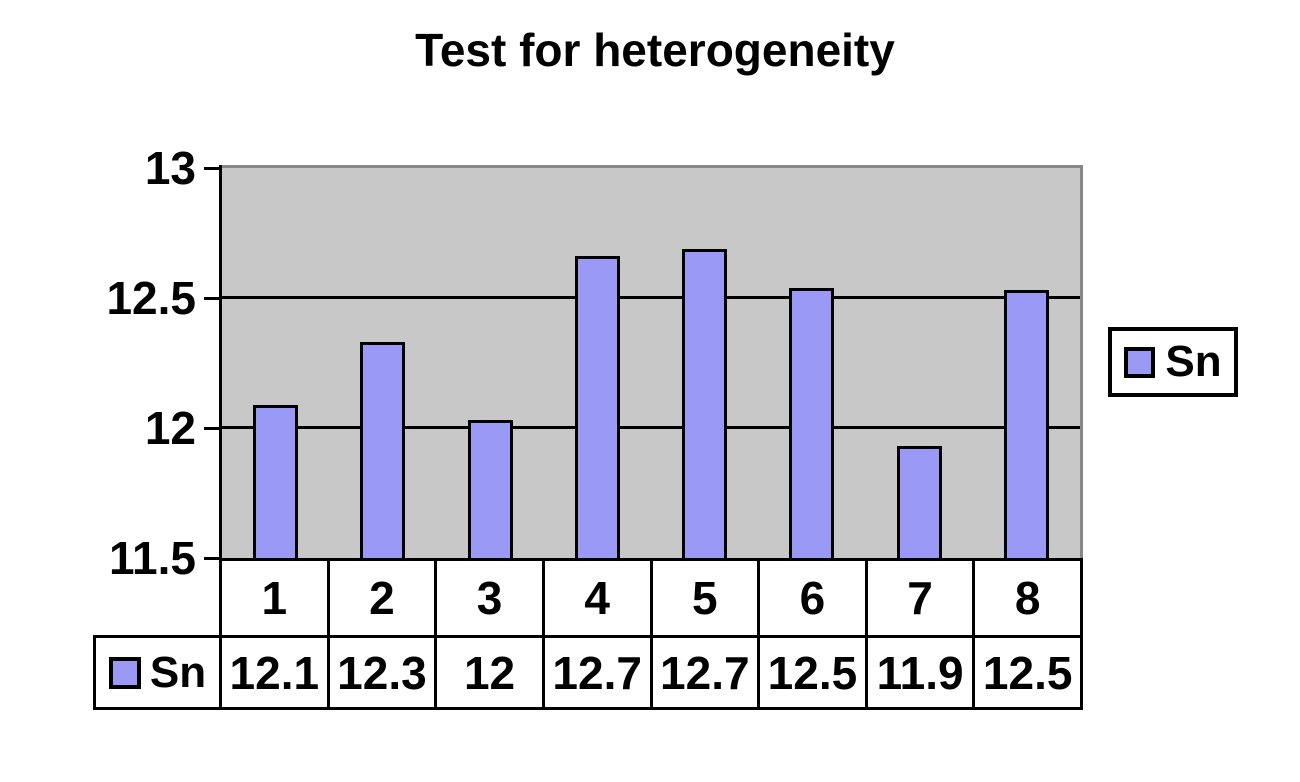 This screenshot has width=1300, height=782. I want to click on legend-box: Sn, so click(1173, 362).